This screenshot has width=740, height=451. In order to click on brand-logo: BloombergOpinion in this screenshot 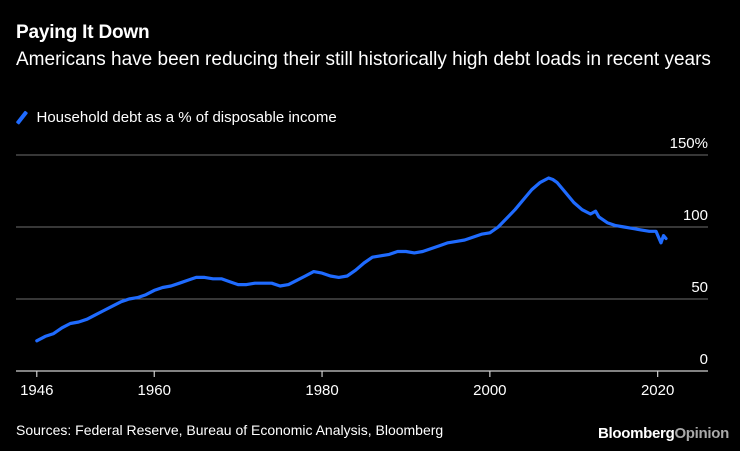, I will do `click(663, 433)`.